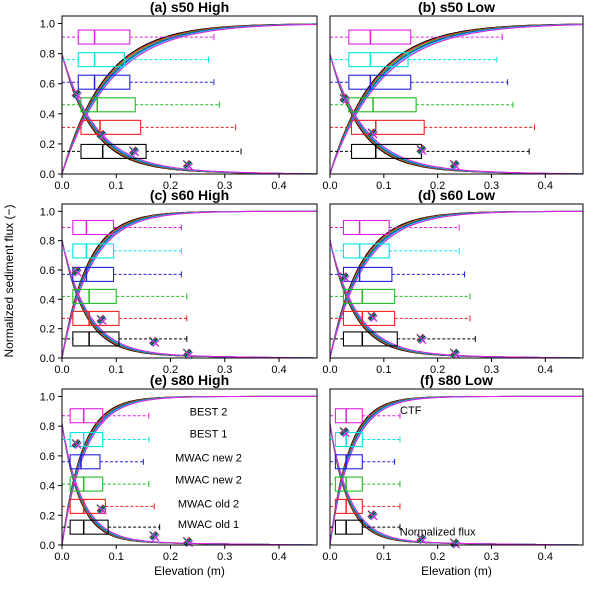  What do you see at coordinates (208, 525) in the screenshot?
I see `annotation-label: MWAC old 1` at bounding box center [208, 525].